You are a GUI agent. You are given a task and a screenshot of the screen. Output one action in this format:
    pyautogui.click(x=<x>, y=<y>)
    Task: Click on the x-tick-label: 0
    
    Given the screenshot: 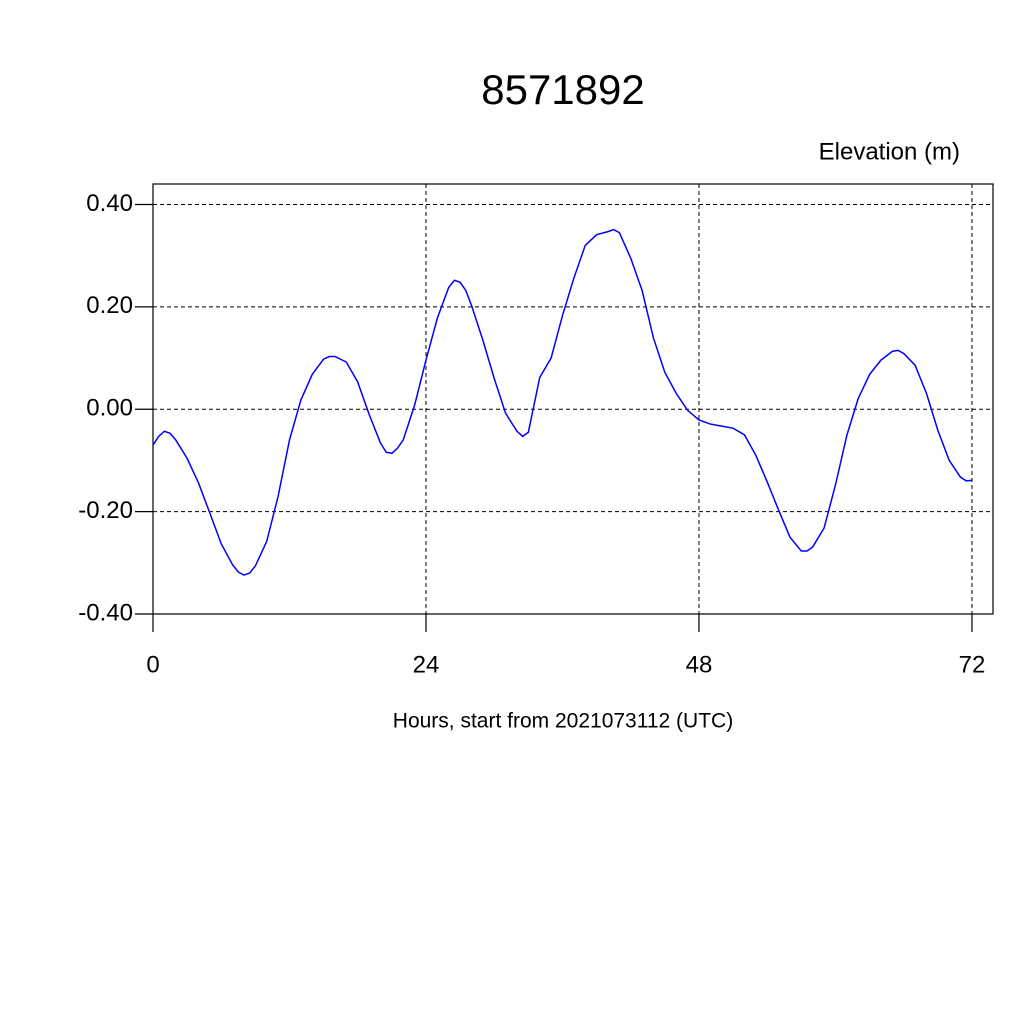 What is the action you would take?
    pyautogui.click(x=152, y=664)
    